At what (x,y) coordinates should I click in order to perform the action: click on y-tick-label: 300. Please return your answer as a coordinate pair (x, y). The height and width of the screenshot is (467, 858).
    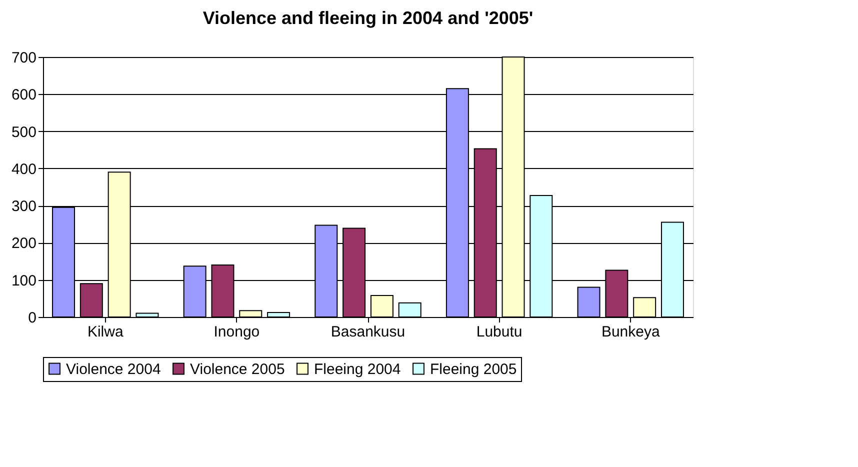
    Looking at the image, I should click on (23, 207).